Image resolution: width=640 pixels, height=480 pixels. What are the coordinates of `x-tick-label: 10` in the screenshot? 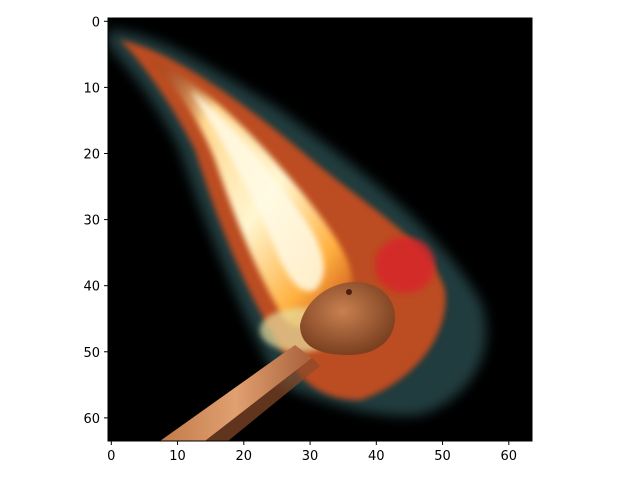 It's located at (177, 456).